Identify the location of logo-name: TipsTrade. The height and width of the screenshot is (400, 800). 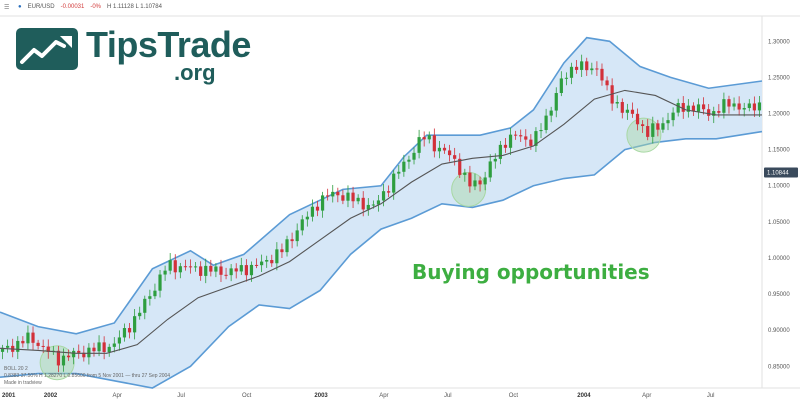
(168, 44).